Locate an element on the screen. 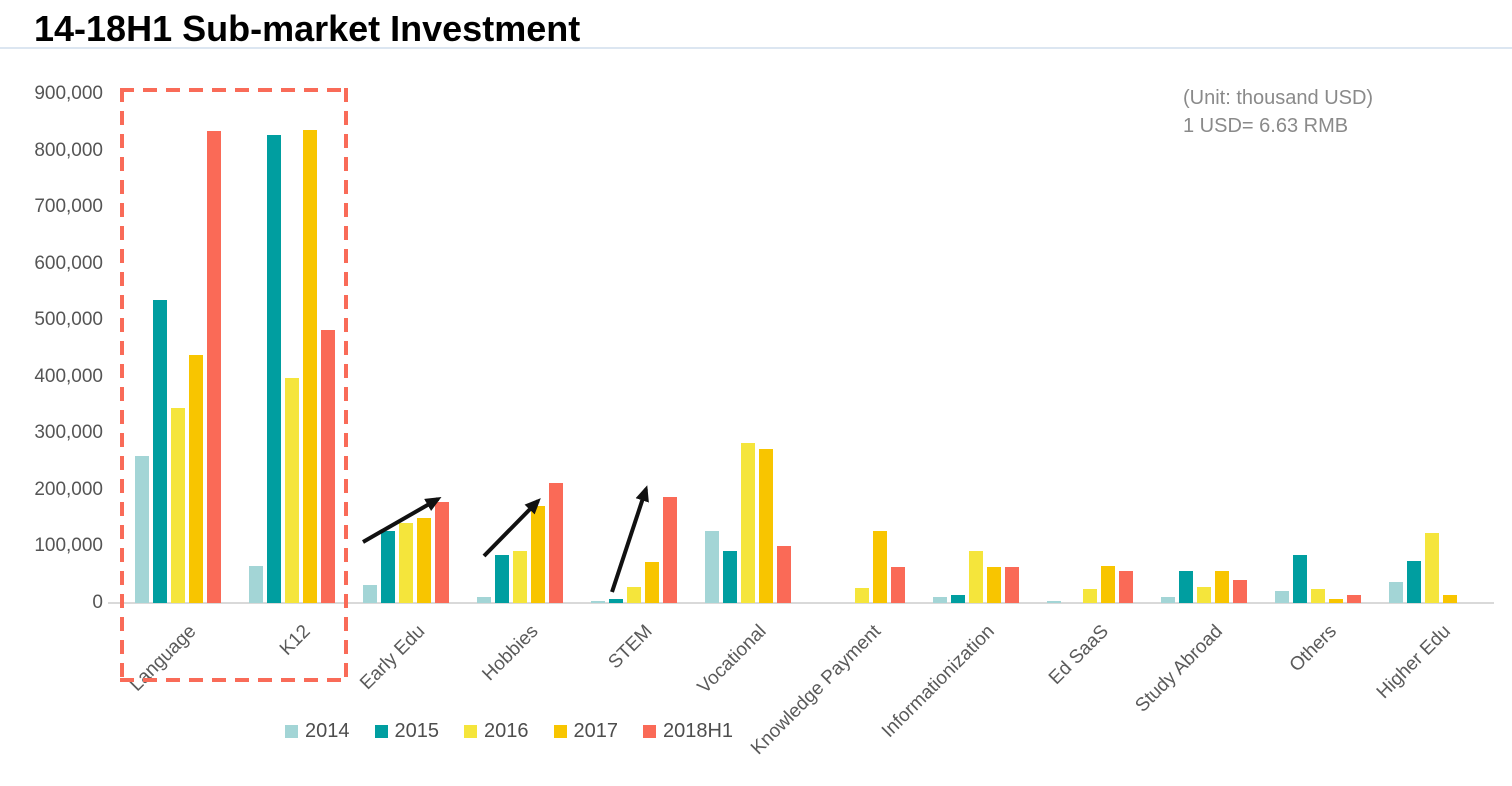  bar-2016-knowledge-payment is located at coordinates (862, 595).